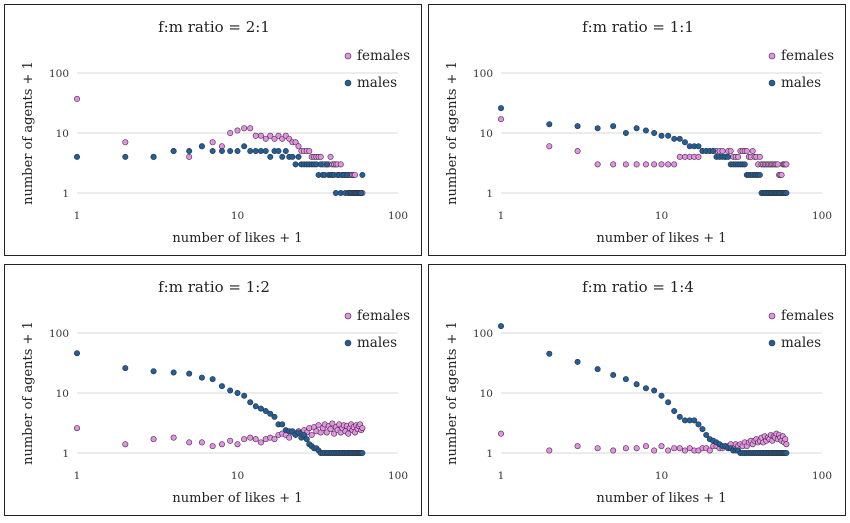 The image size is (850, 523). I want to click on x-tick-label: 10, so click(237, 216).